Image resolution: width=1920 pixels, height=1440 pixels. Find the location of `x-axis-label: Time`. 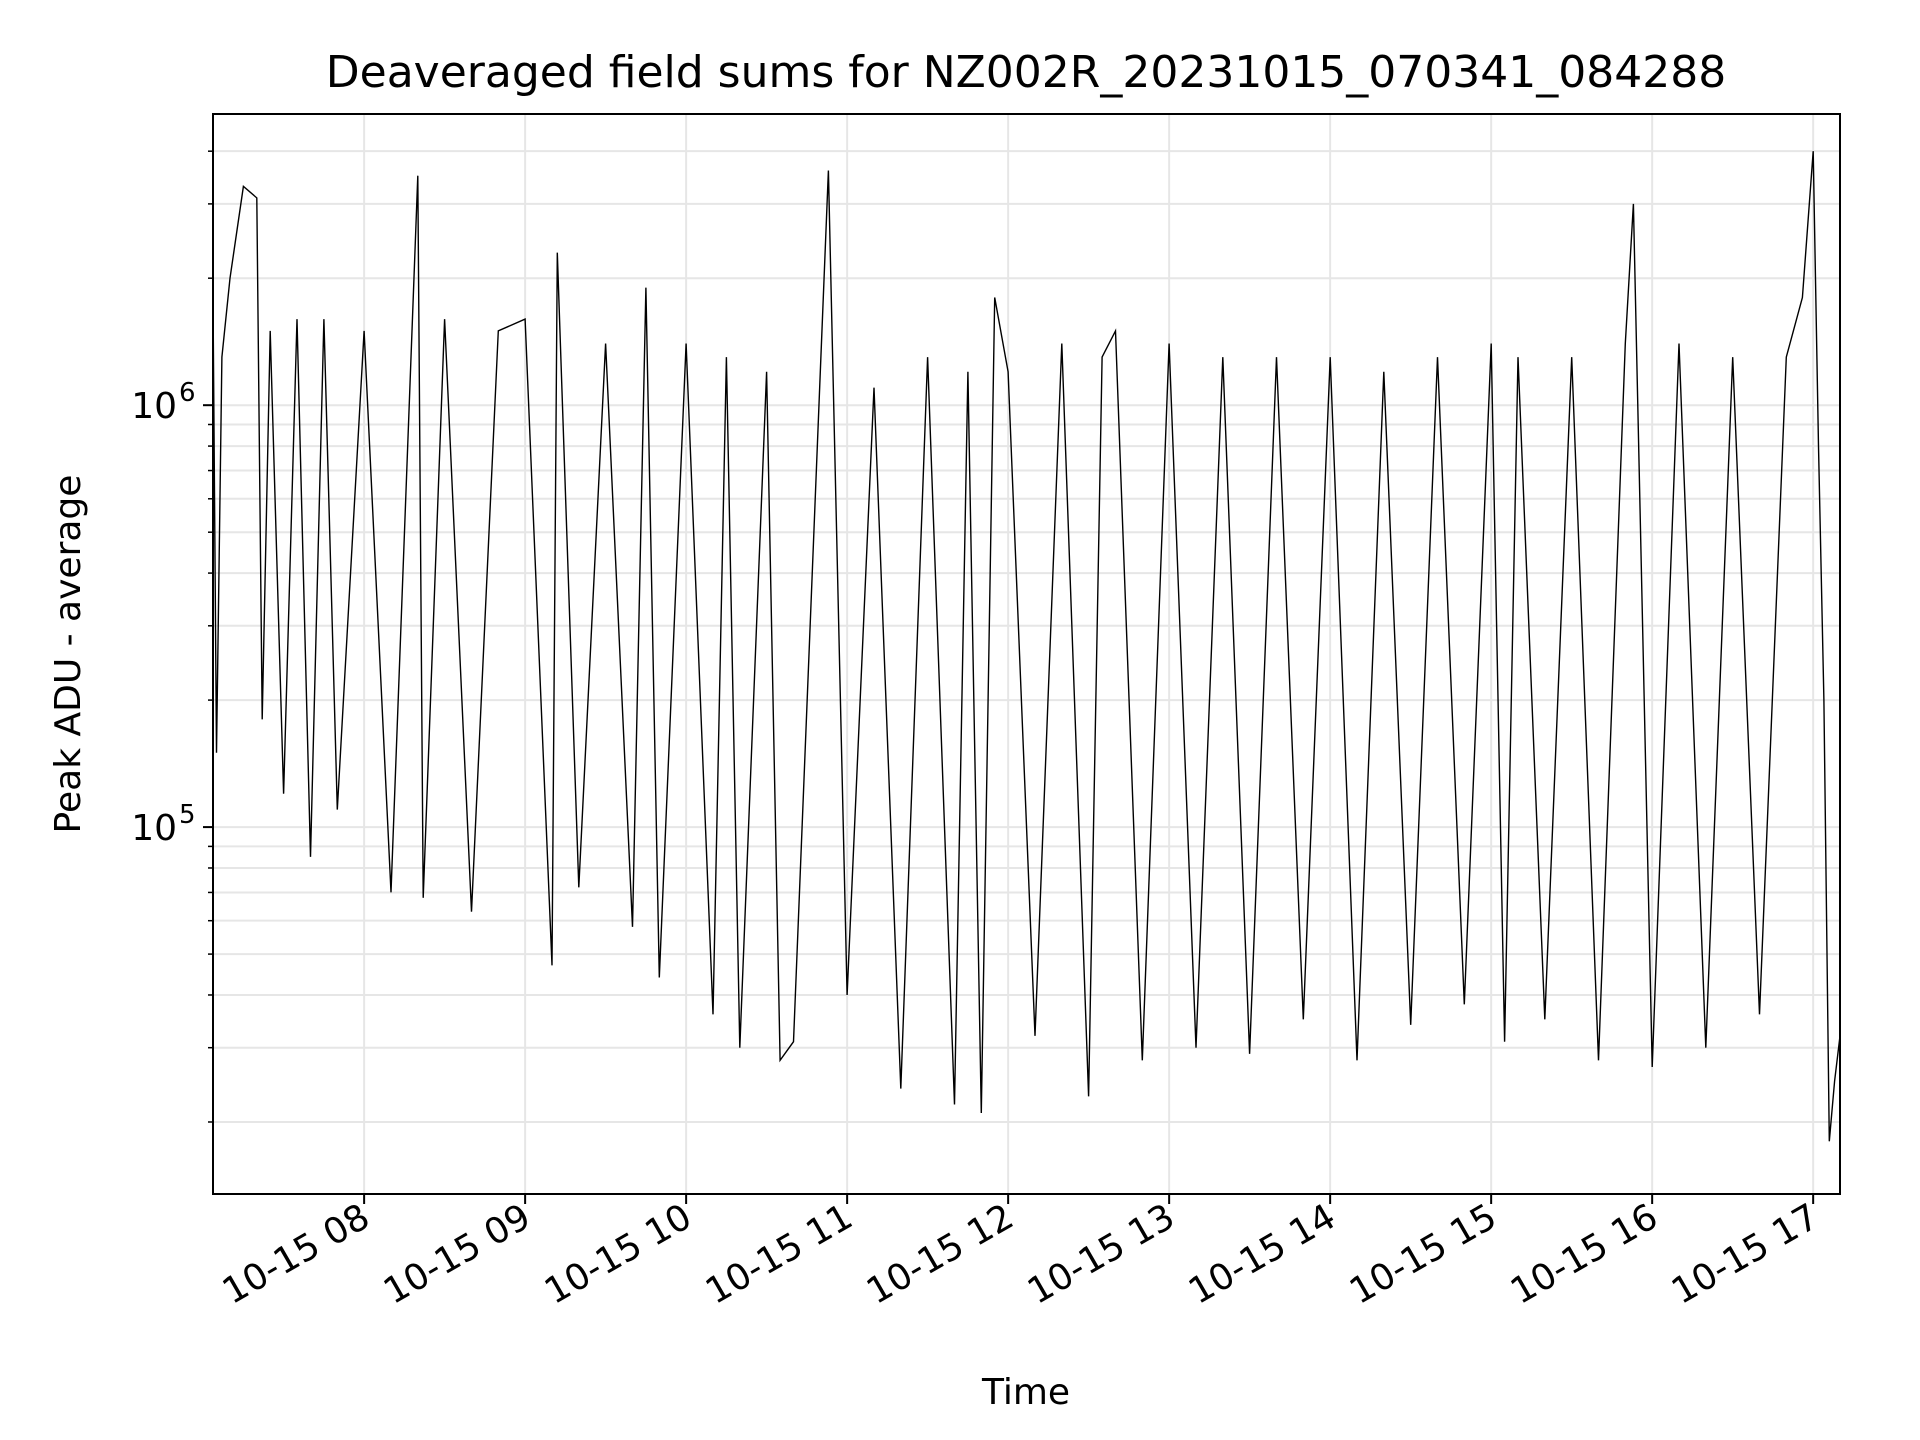

x-axis-label: Time is located at coordinates (1025, 1392).